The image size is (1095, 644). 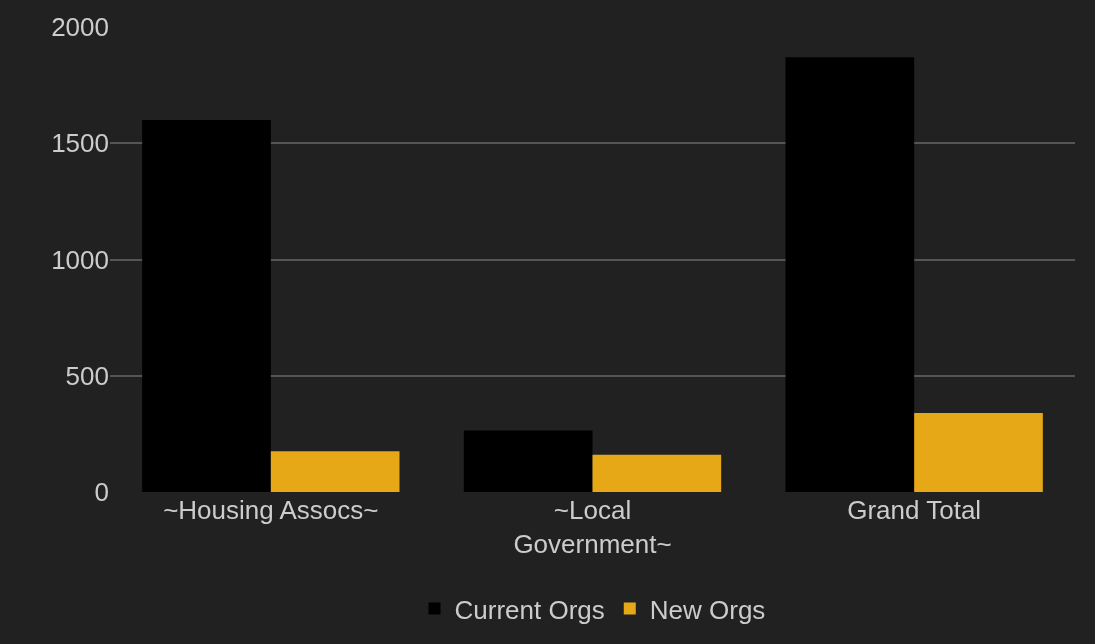 What do you see at coordinates (914, 510) in the screenshot?
I see `x-tick-label: Grand Total` at bounding box center [914, 510].